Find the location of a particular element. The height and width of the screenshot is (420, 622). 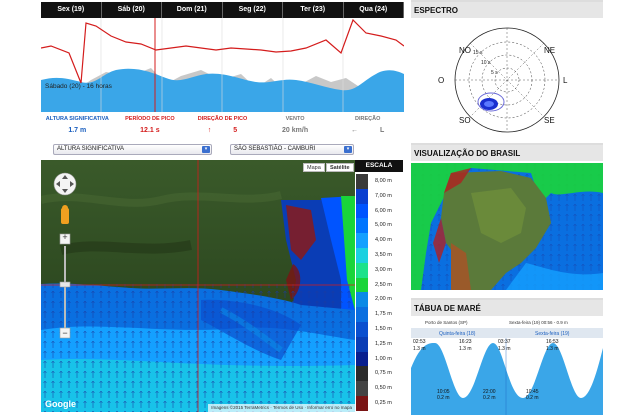

stats-values: 1.7 m 12.1 s ↑ 5 20 km/h ← L is located at coordinates (222, 131).